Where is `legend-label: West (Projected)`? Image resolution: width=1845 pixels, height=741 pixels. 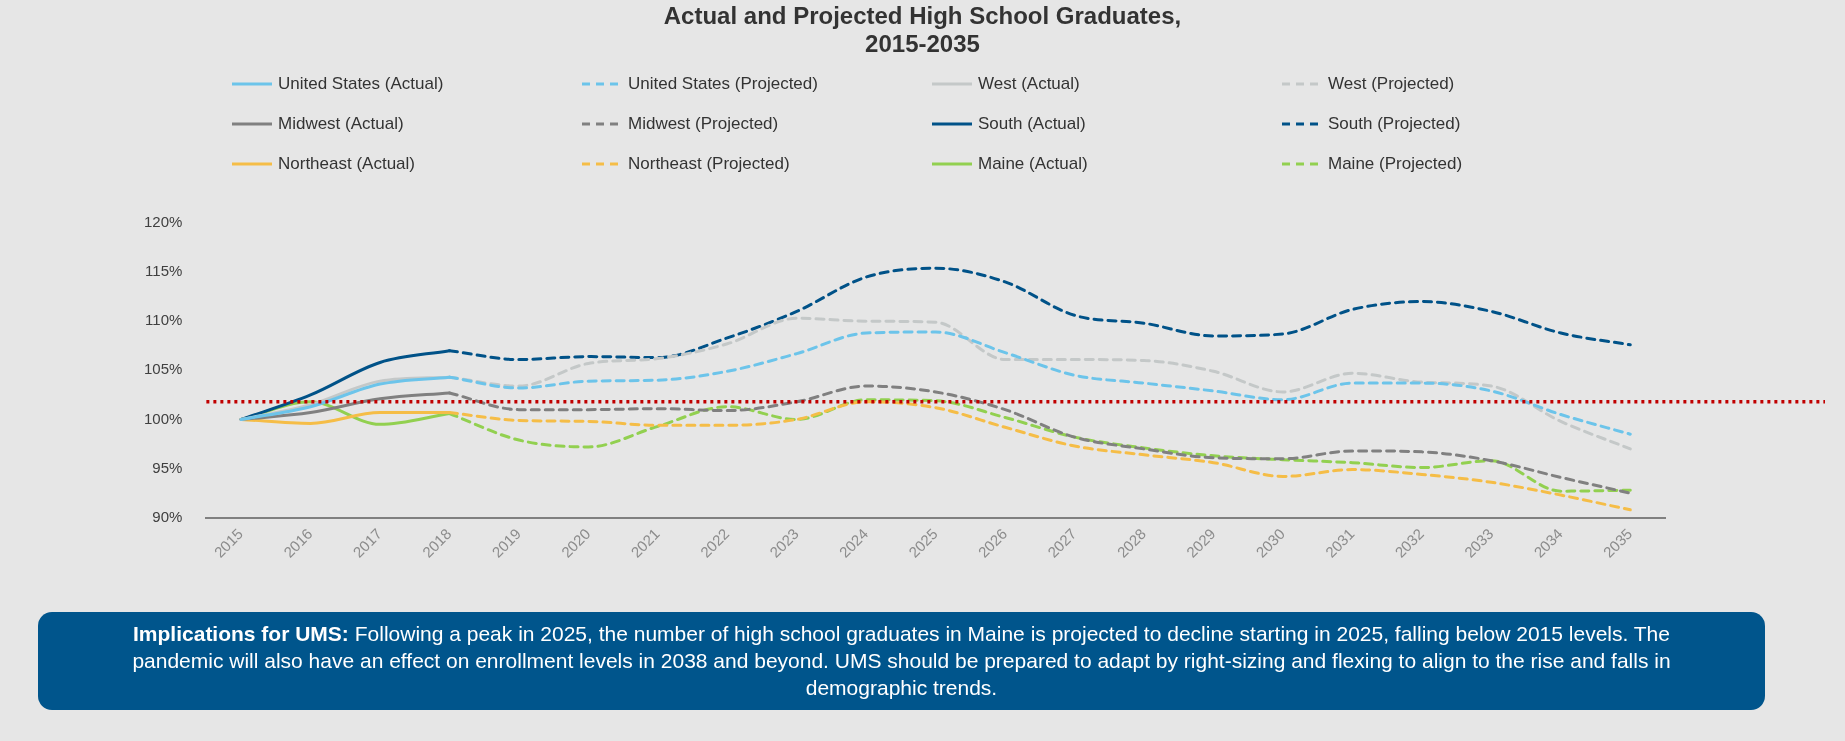 legend-label: West (Projected) is located at coordinates (1391, 84).